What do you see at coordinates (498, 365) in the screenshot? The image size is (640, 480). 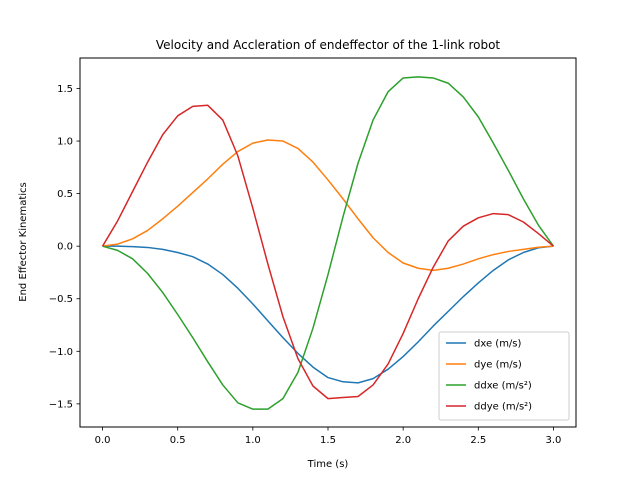 I see `legend-label-1: dye (m/s)` at bounding box center [498, 365].